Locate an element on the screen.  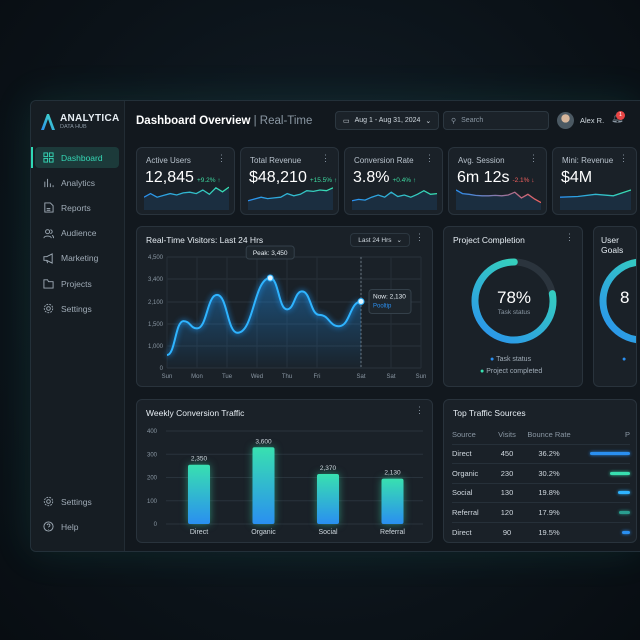
sidebar-item-analytics: Analytics is located at coordinates (77, 182).